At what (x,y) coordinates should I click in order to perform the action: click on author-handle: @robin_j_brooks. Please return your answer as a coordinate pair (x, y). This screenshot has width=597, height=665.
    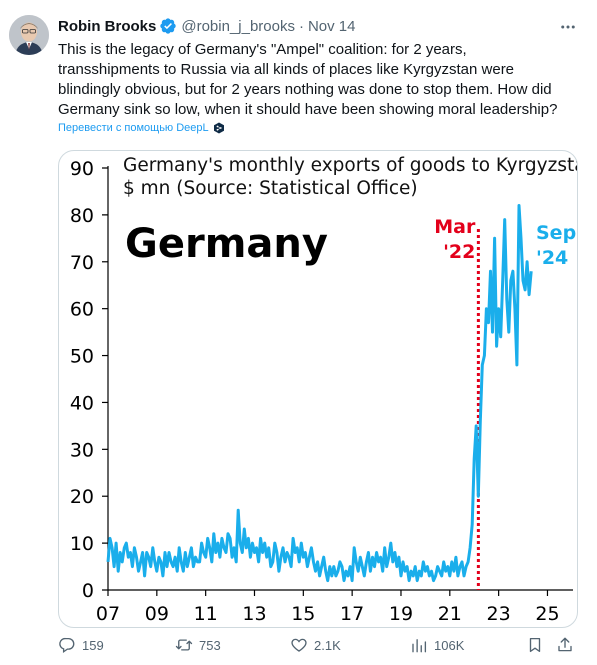
    Looking at the image, I should click on (238, 26).